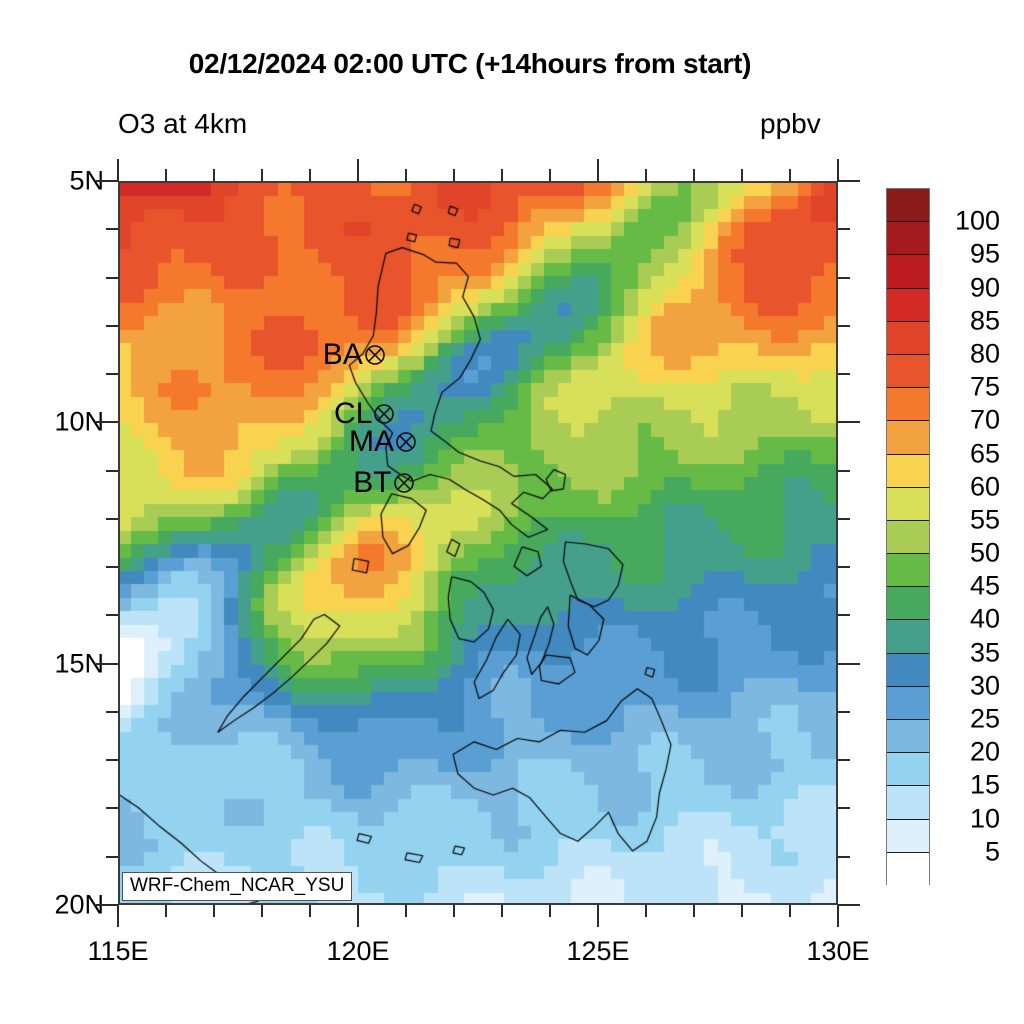  What do you see at coordinates (977, 220) in the screenshot?
I see `colorbar-tick-label: 100` at bounding box center [977, 220].